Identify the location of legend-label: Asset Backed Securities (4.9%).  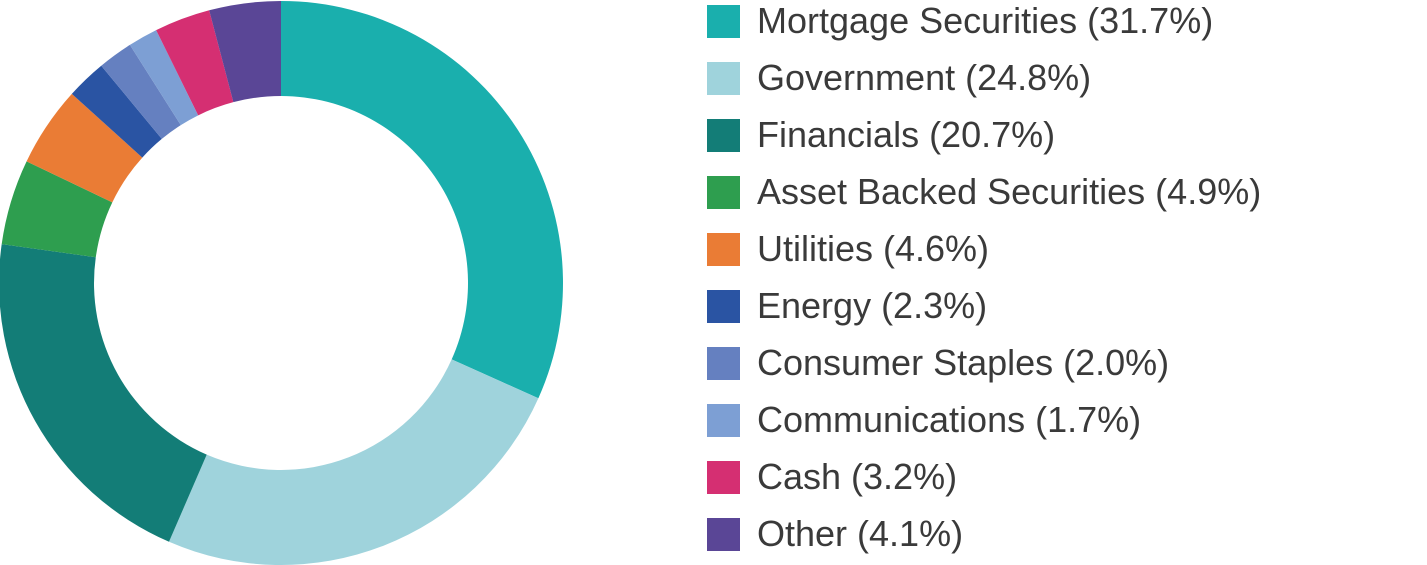
(1009, 191).